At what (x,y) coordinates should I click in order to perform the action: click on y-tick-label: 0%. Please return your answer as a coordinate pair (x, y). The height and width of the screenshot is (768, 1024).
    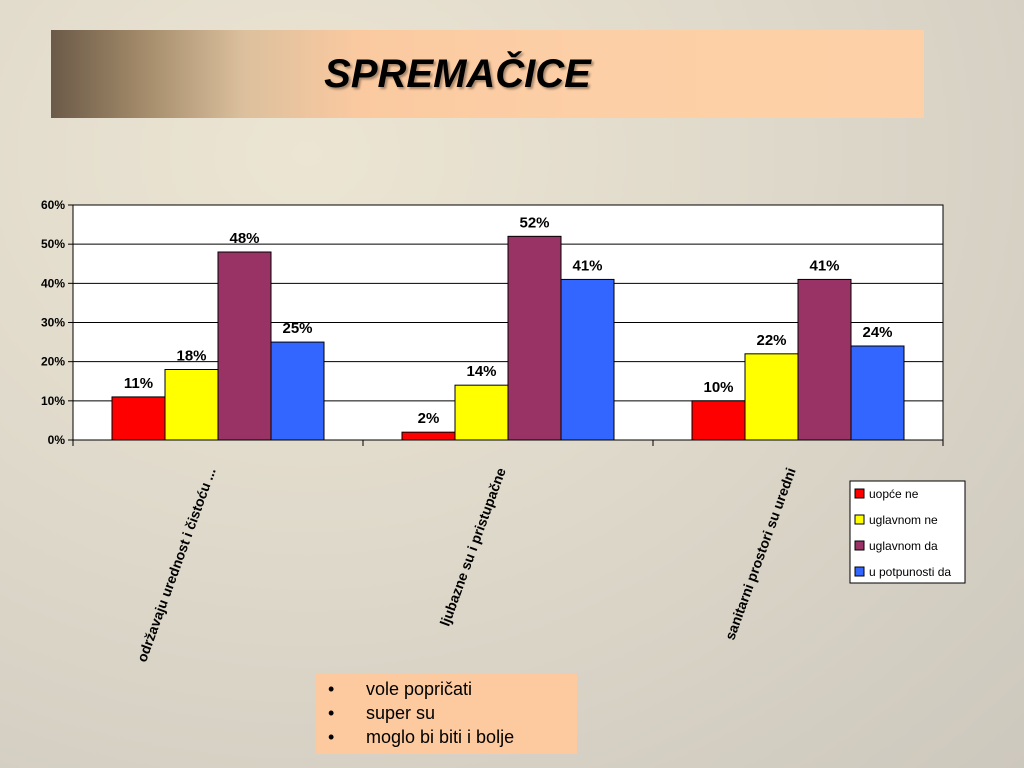
    Looking at the image, I should click on (57, 440).